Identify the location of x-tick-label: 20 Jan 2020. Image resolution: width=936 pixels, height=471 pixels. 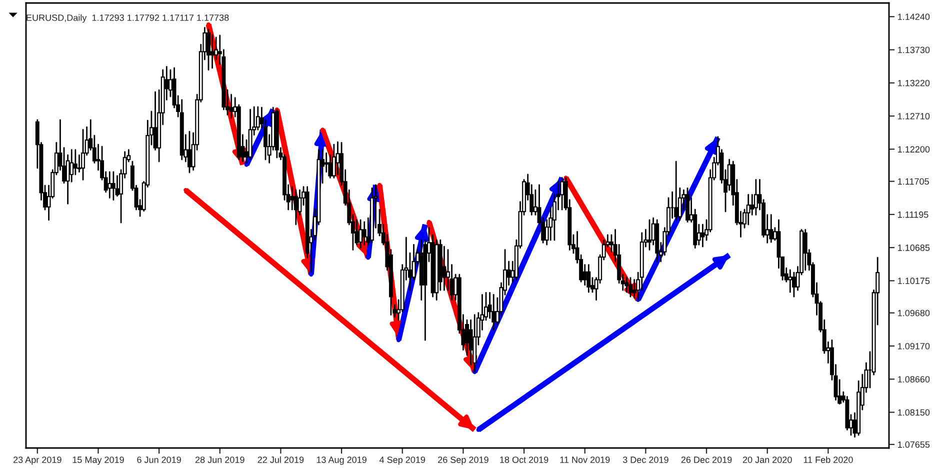
(767, 459).